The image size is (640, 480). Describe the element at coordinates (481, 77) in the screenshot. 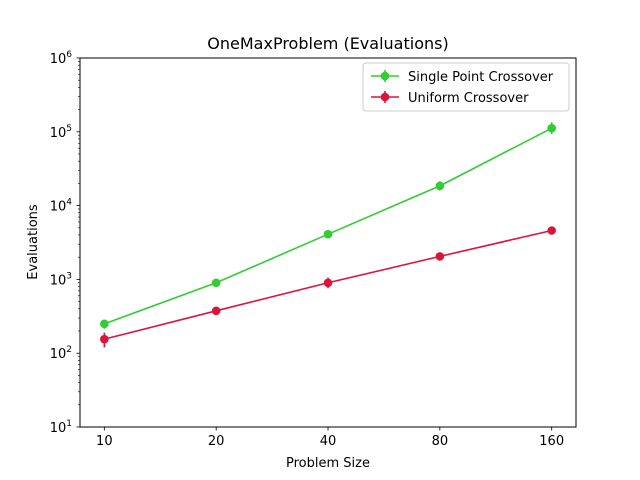

I see `legend-label: Single Point Crossover` at that location.